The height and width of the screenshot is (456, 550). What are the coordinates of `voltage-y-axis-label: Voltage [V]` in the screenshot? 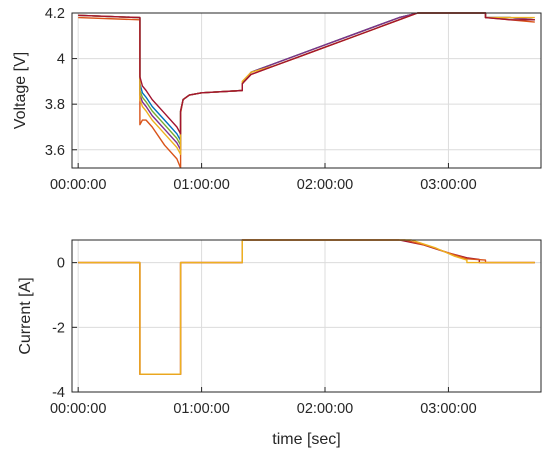 It's located at (20, 90).